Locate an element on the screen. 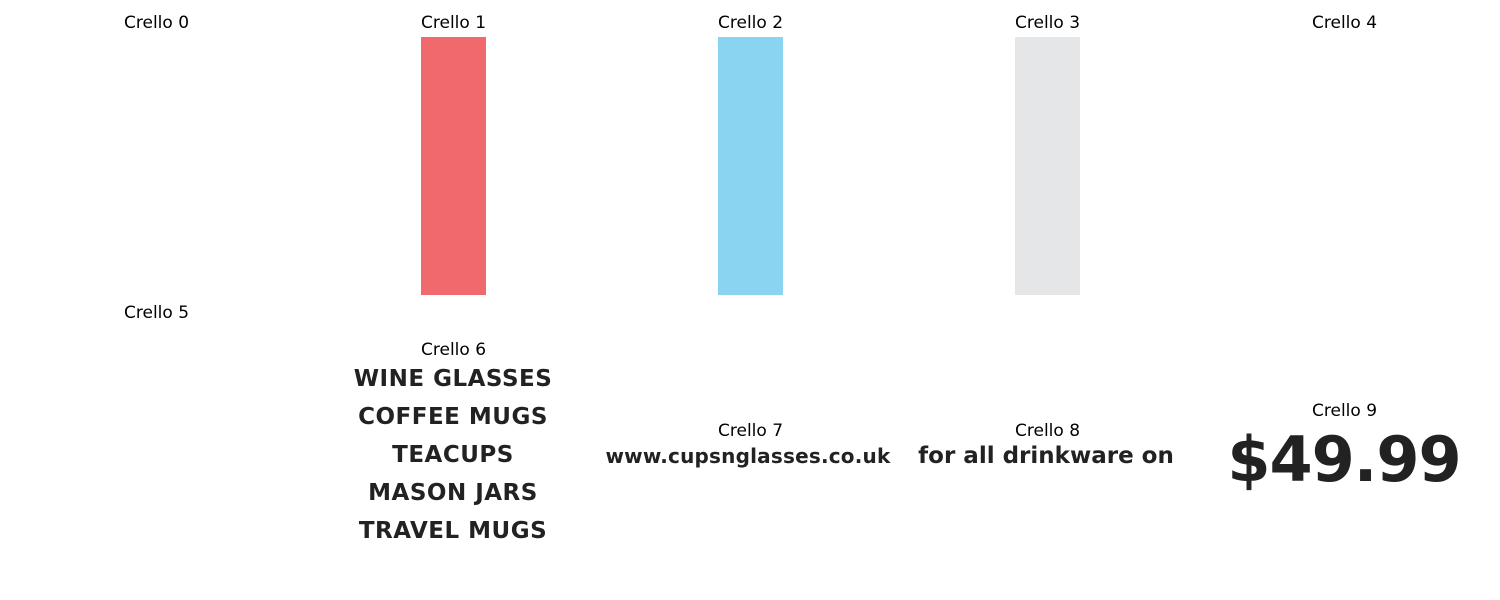 This screenshot has width=1500, height=600. crello-label: Crello 6 is located at coordinates (454, 350).